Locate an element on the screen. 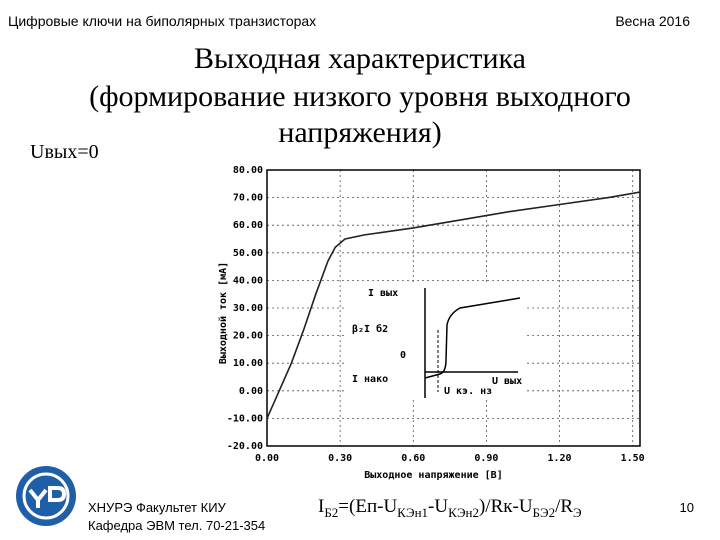 The height and width of the screenshot is (540, 720). formula-text: I is located at coordinates (321, 506).